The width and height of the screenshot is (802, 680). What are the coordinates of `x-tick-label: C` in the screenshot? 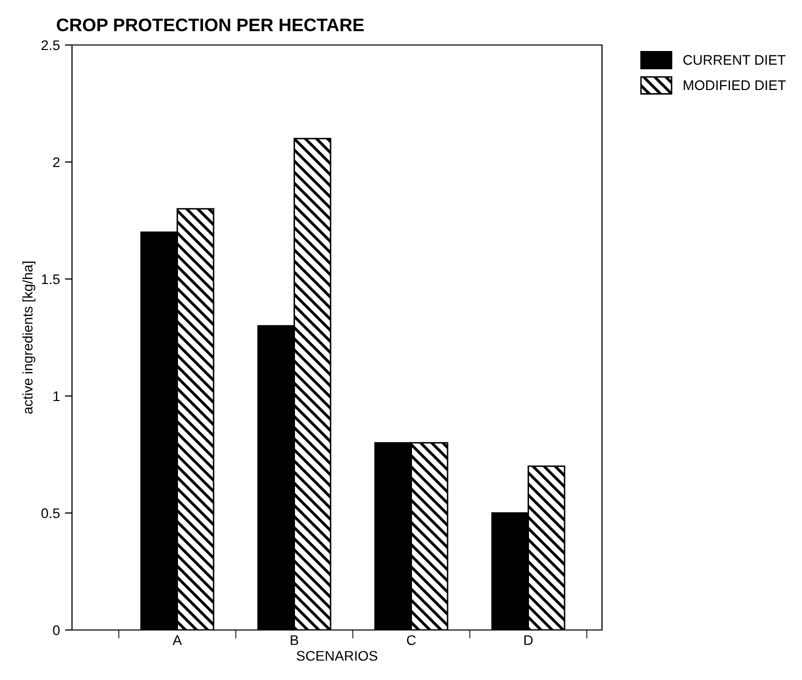 It's located at (411, 640).